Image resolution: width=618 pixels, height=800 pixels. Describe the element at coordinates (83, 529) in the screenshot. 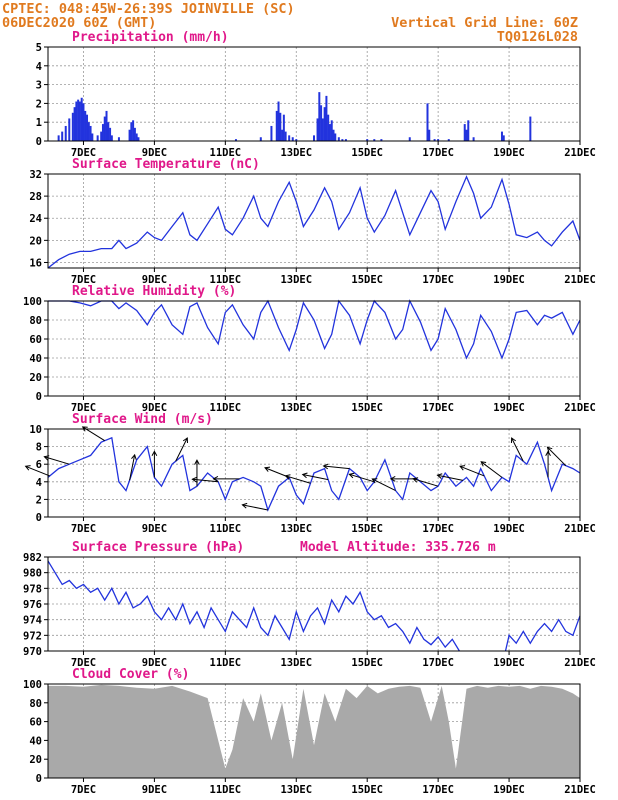

I see `surface-wind-xtick-label: 7DEC` at that location.